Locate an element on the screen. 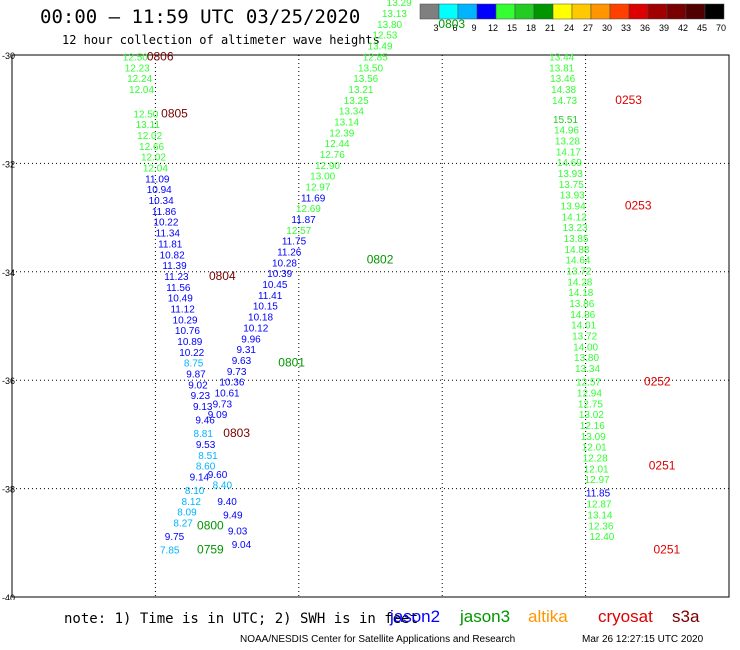 The height and width of the screenshot is (650, 740). wave-height-label: 12.75 is located at coordinates (590, 404).